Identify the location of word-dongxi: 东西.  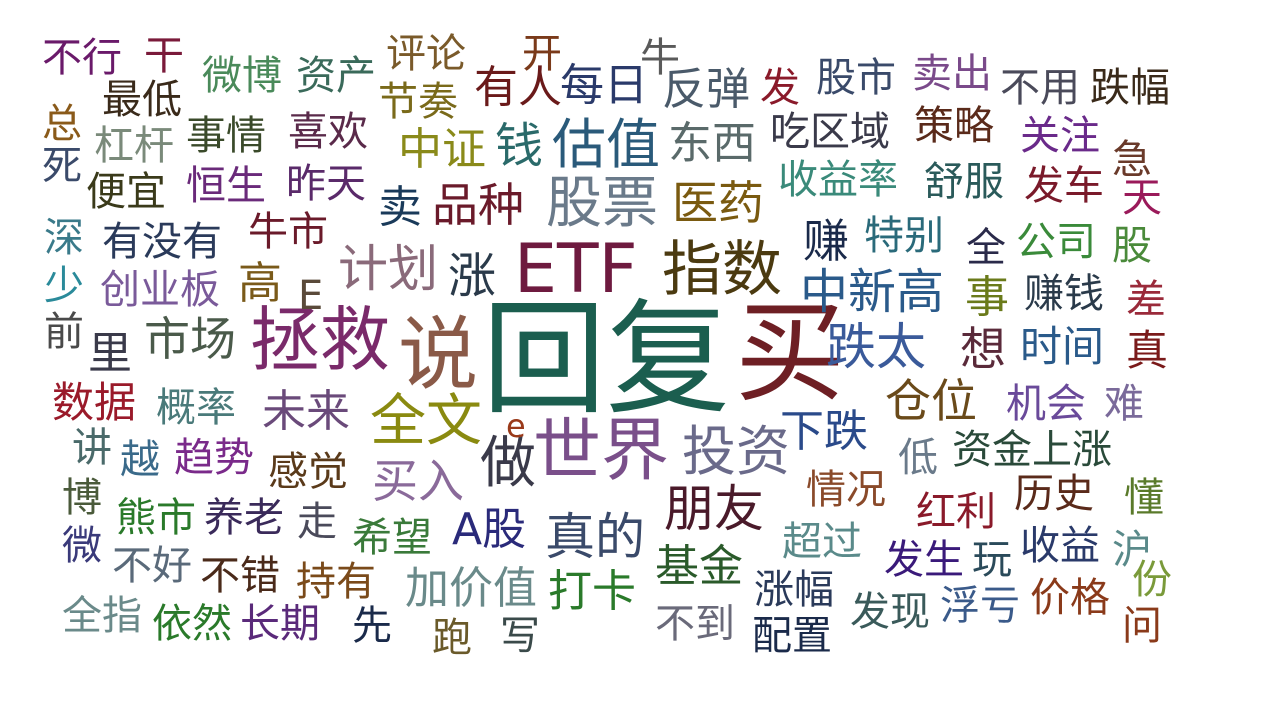
(712, 143).